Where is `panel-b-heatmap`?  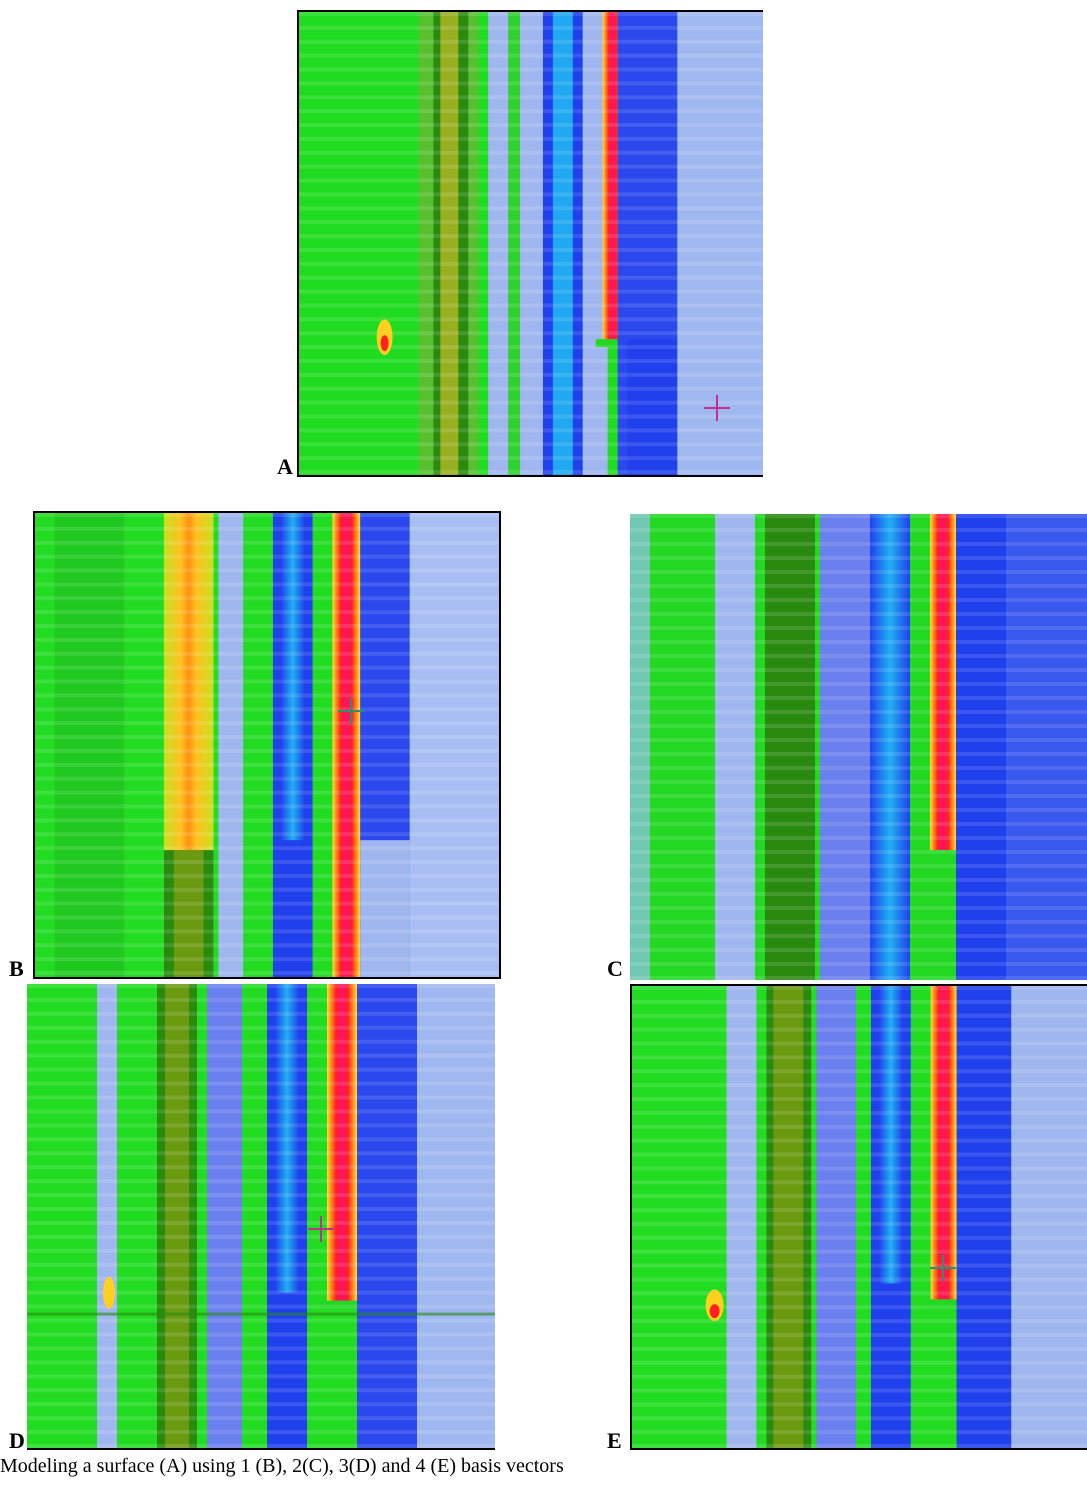 panel-b-heatmap is located at coordinates (267, 745).